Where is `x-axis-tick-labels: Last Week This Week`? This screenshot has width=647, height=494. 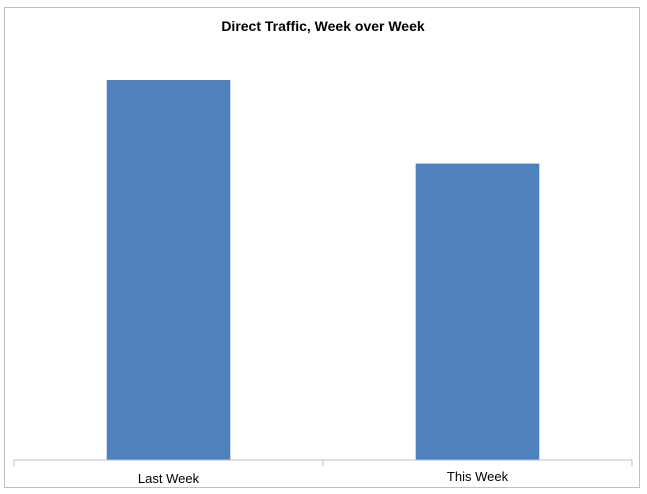 x-axis-tick-labels: Last Week This Week is located at coordinates (323, 477).